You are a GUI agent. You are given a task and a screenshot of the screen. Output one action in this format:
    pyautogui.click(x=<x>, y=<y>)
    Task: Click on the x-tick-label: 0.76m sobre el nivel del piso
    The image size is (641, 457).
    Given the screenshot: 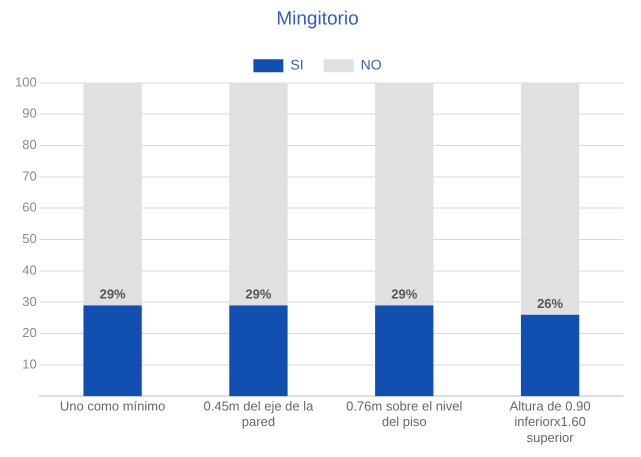 What is the action you would take?
    pyautogui.click(x=404, y=414)
    